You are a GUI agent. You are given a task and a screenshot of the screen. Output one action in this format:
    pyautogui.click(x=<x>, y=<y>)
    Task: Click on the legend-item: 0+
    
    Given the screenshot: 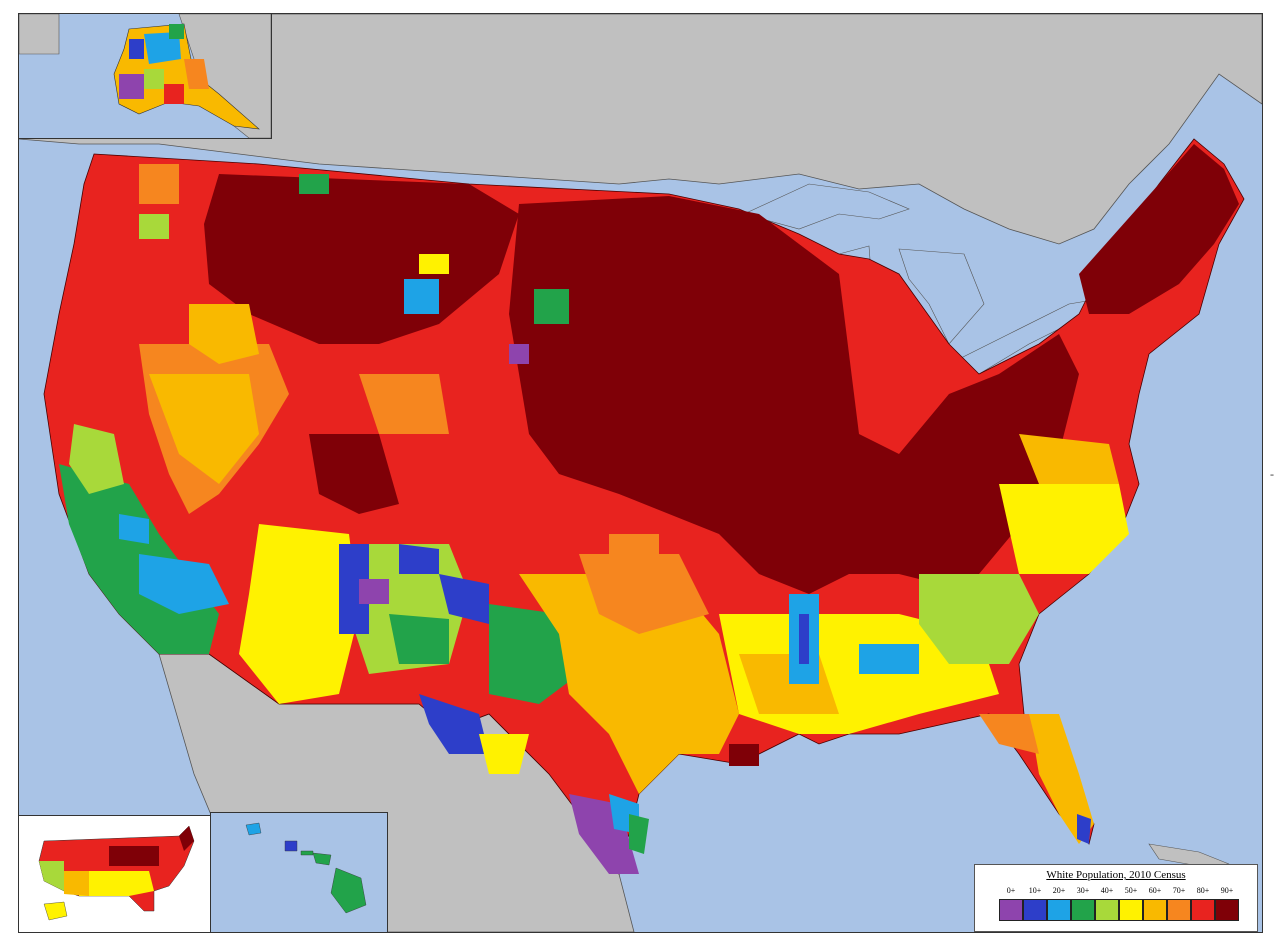 What is the action you would take?
    pyautogui.click(x=1011, y=903)
    